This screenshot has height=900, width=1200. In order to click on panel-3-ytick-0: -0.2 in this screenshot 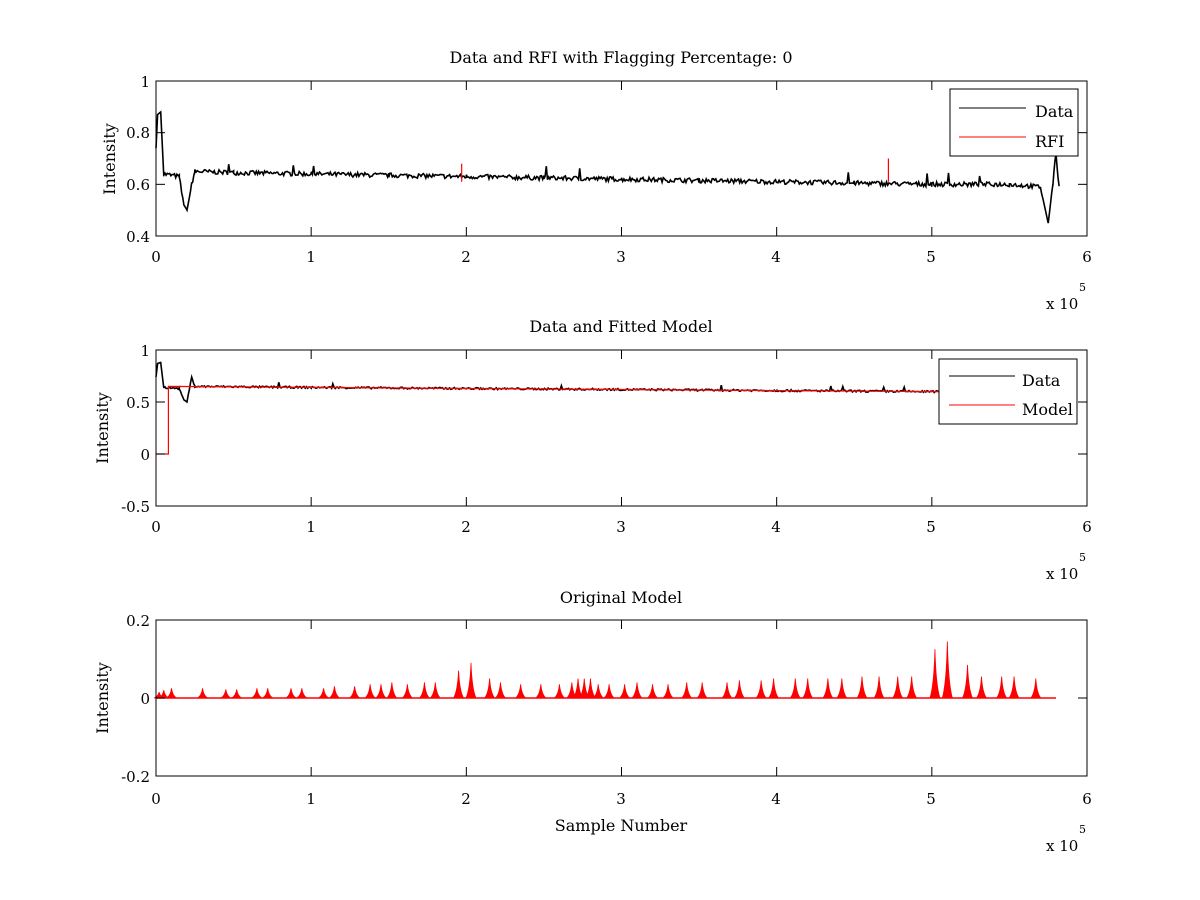, I will do `click(135, 777)`.